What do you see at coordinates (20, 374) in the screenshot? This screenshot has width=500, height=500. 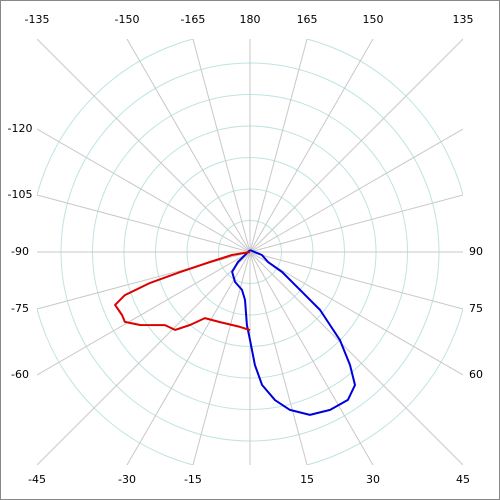 I see `angle-tick-label: -60` at bounding box center [20, 374].